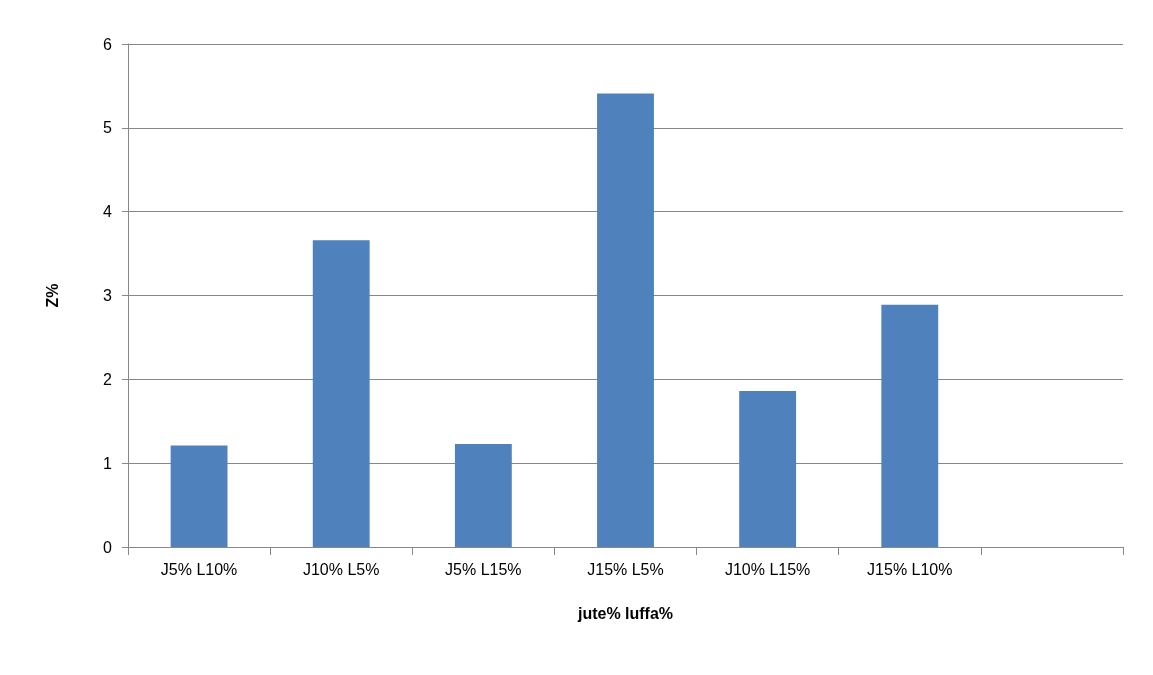 The width and height of the screenshot is (1153, 675). I want to click on y-tick-label: 0, so click(108, 547).